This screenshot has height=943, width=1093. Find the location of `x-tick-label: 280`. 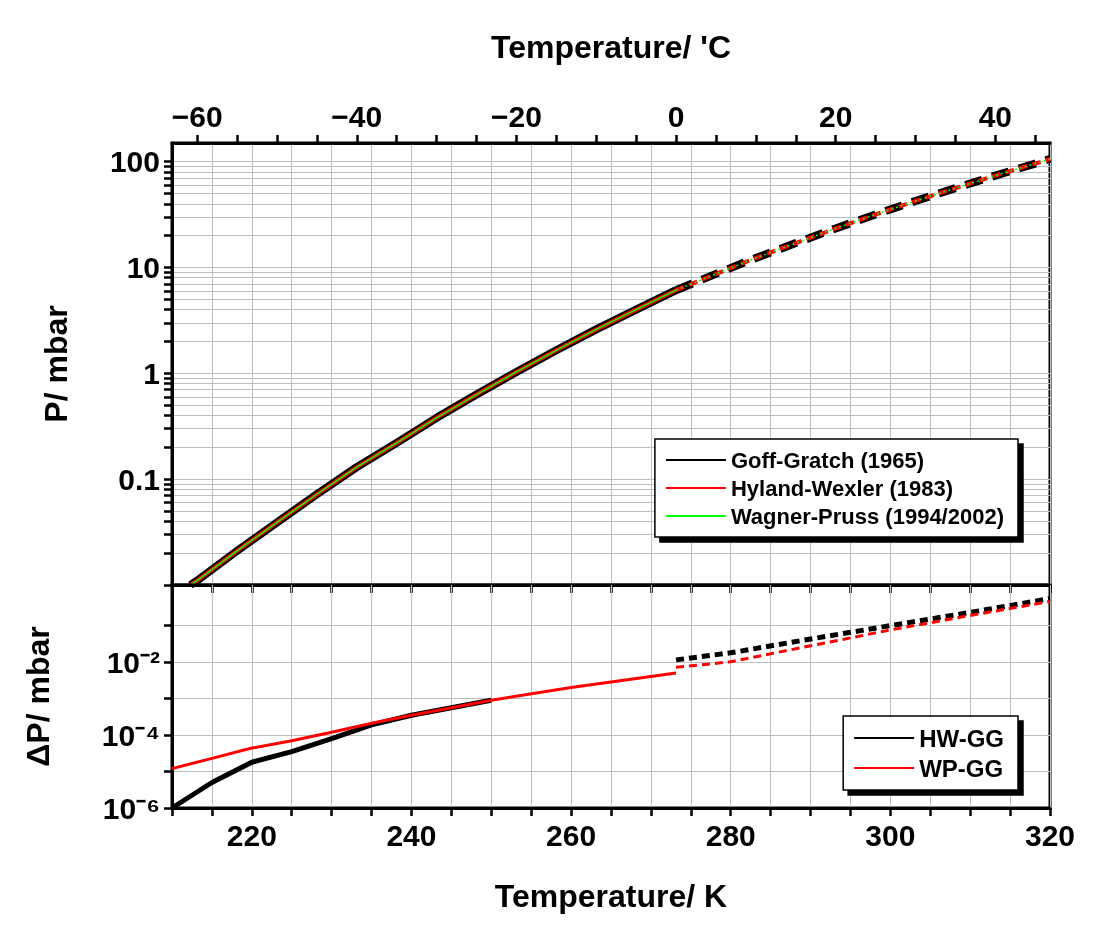

x-tick-label: 280 is located at coordinates (730, 835).